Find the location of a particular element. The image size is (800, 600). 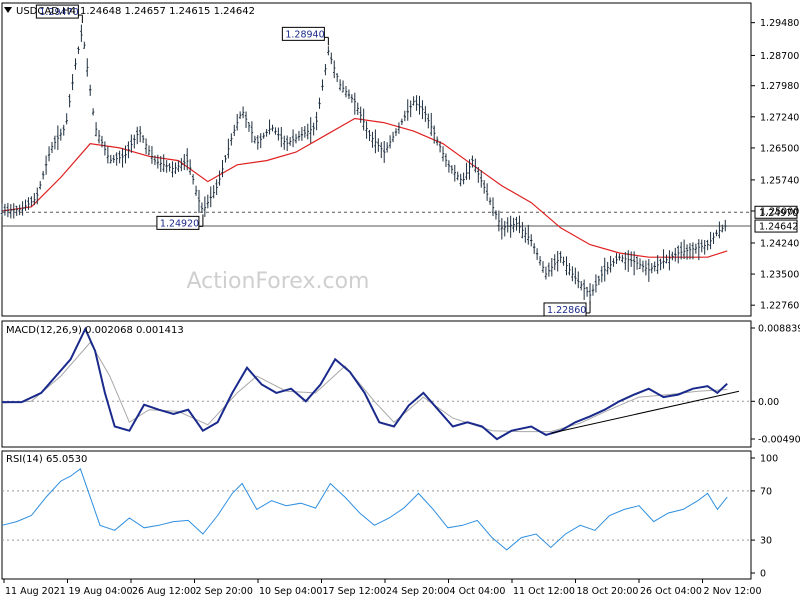

annotation-label: 1.29470 is located at coordinates (58, 12).